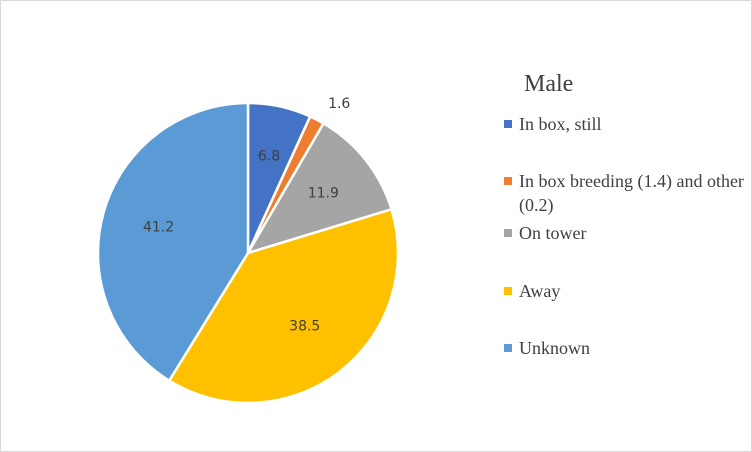  What do you see at coordinates (631, 193) in the screenshot?
I see `legend-label-in-box-breeding: In box breeding (1.4) and other (0.2)` at bounding box center [631, 193].